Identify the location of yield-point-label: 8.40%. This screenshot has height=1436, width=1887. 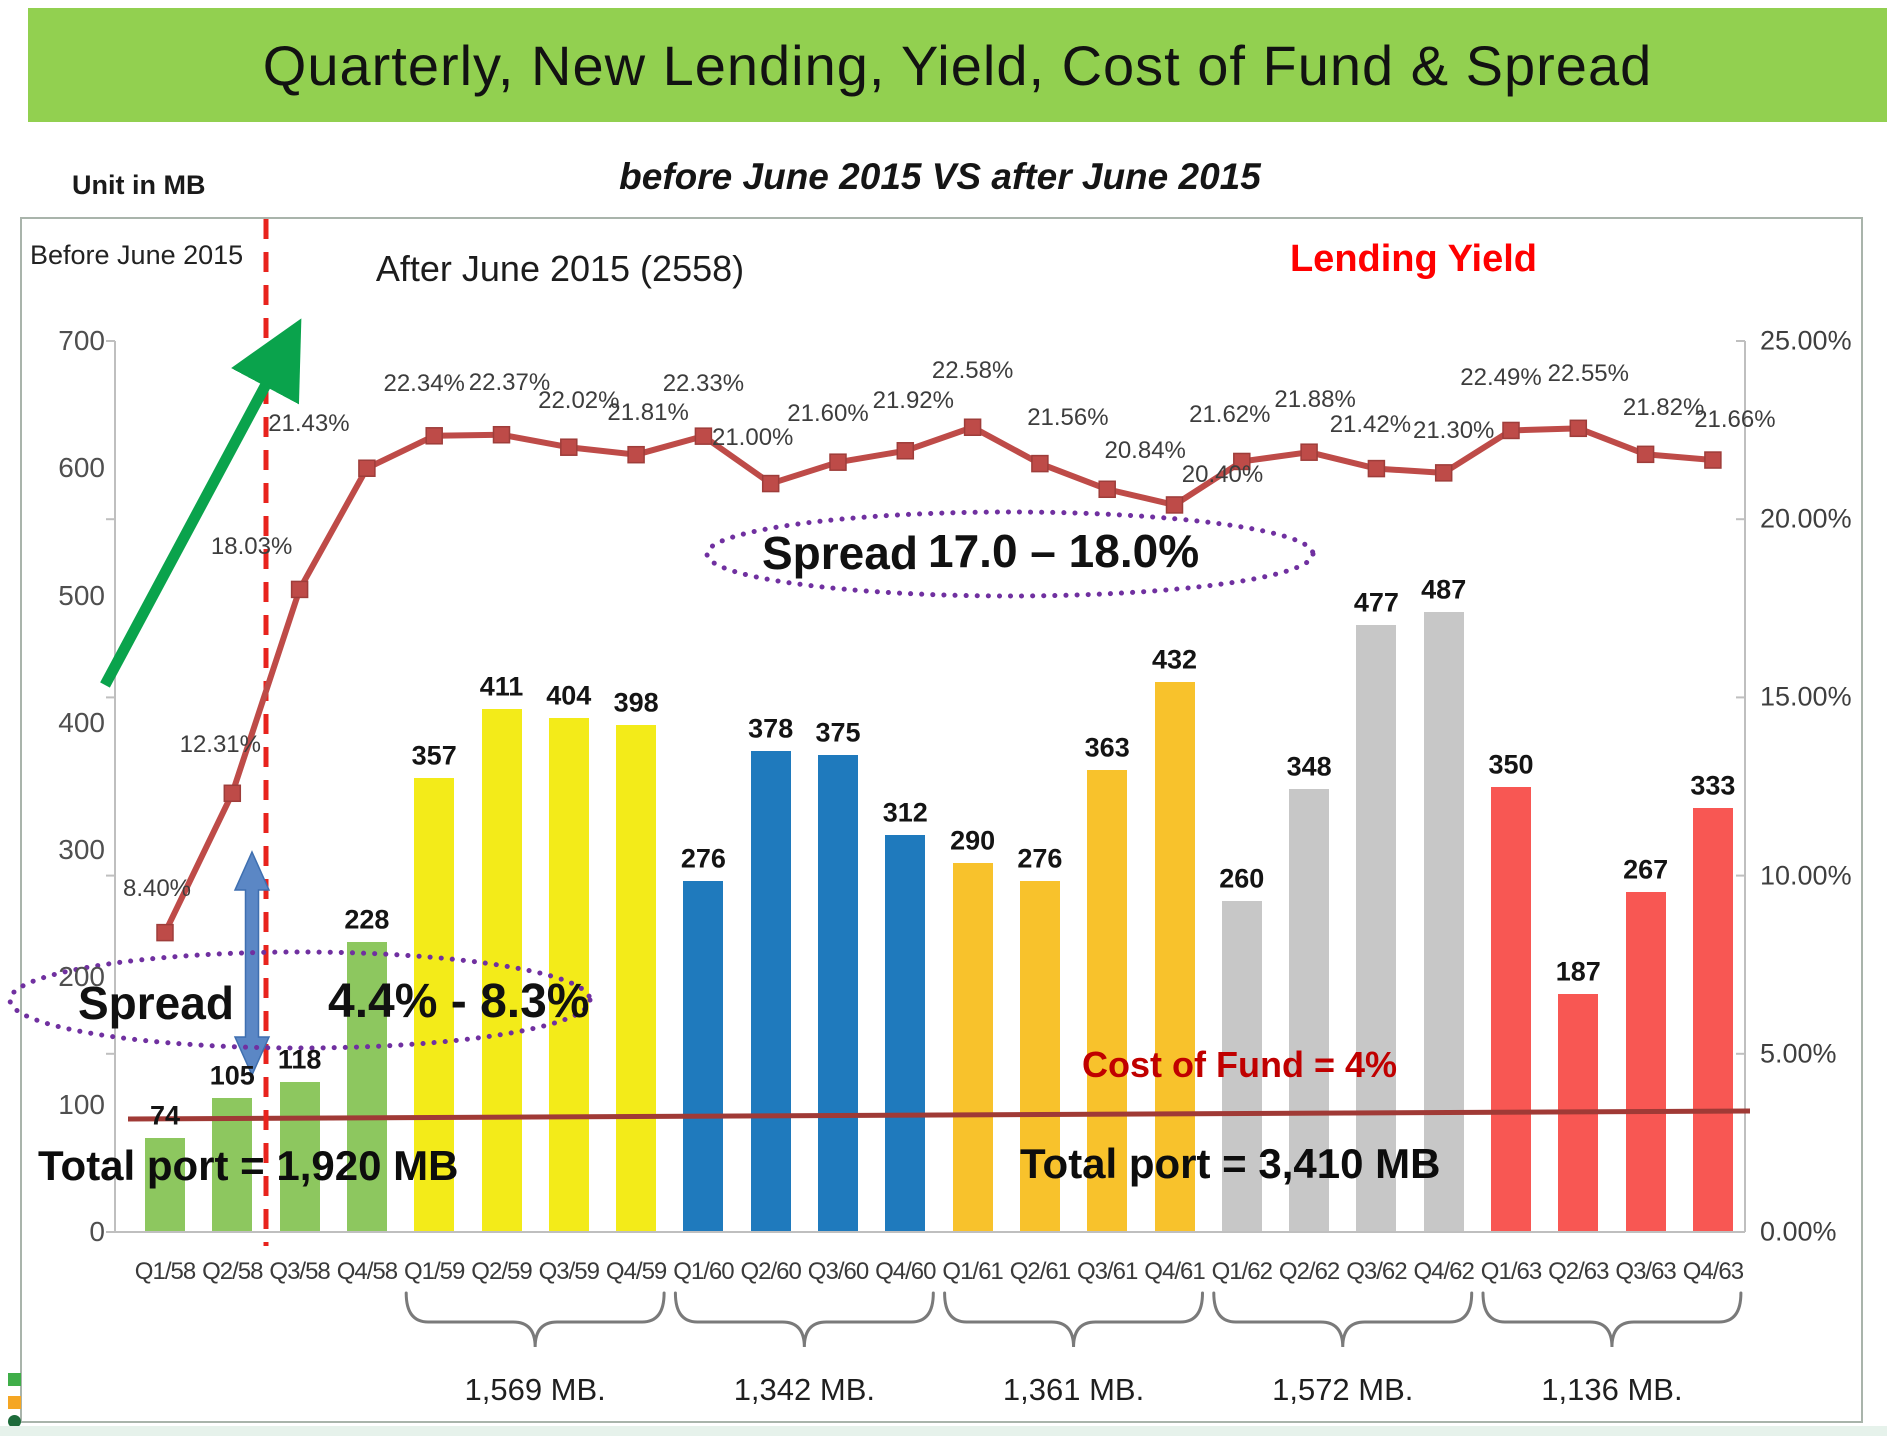
(157, 888).